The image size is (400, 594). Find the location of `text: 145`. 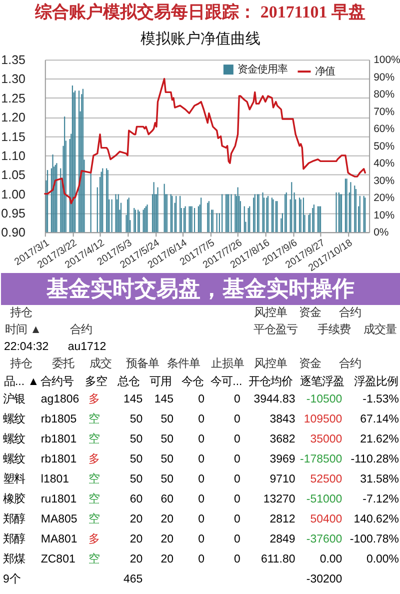

text: 145 is located at coordinates (164, 400).